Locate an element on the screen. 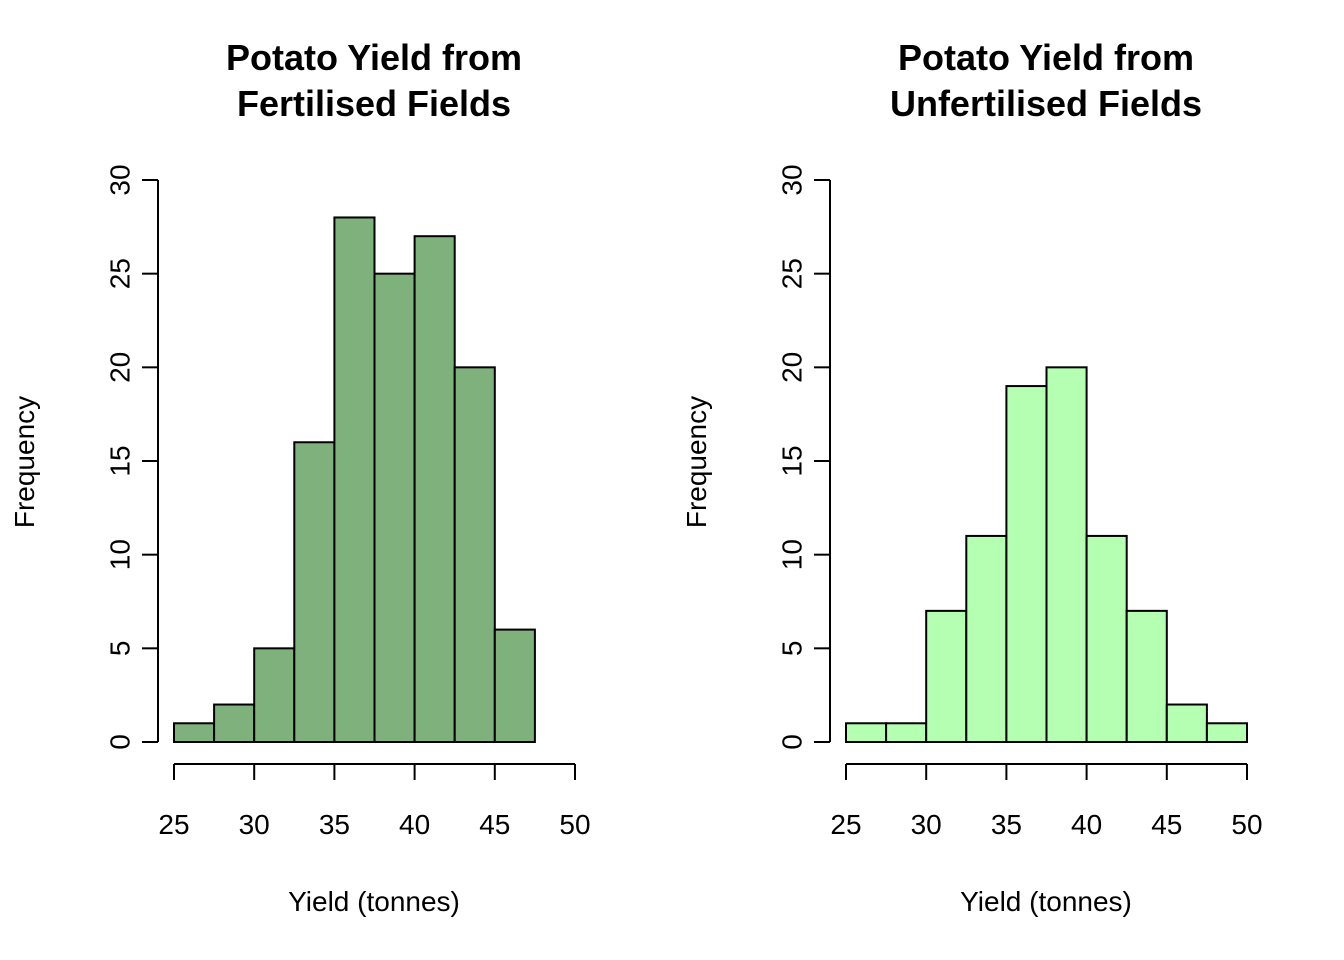 The width and height of the screenshot is (1344, 960). chart-title-line-2: Fertilised Fields is located at coordinates (374, 103).